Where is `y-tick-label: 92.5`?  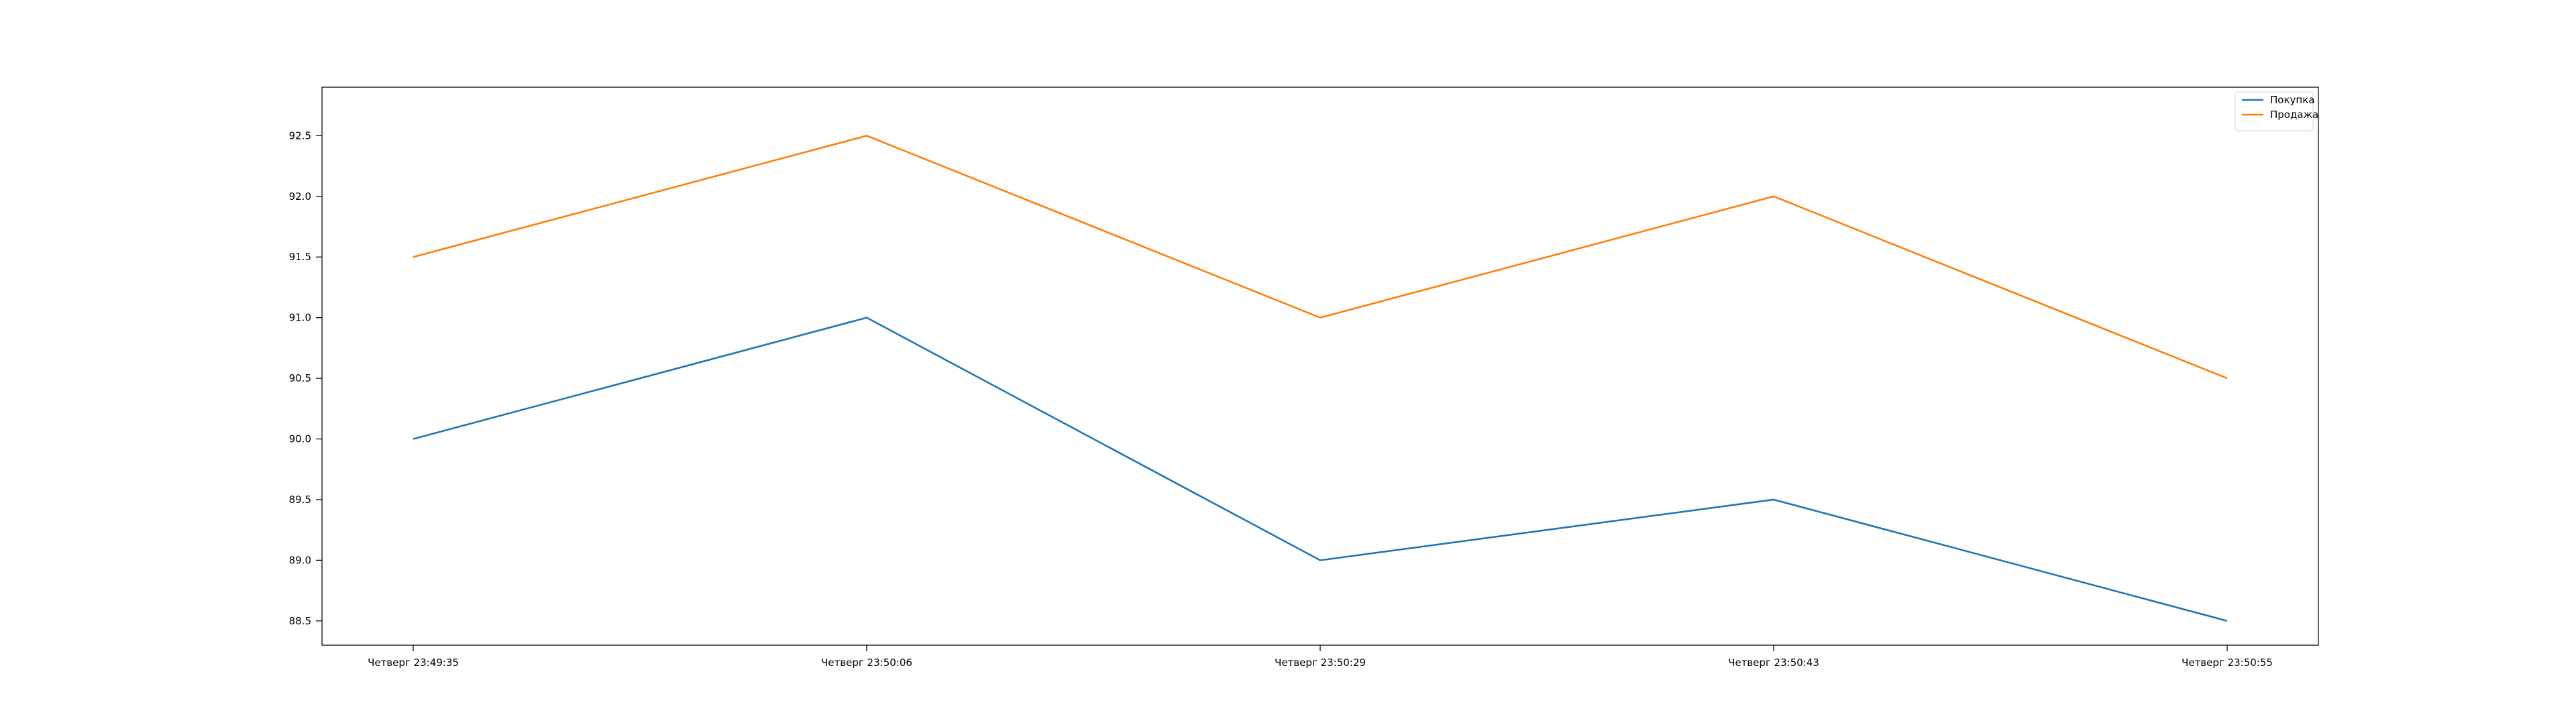 y-tick-label: 92.5 is located at coordinates (300, 135).